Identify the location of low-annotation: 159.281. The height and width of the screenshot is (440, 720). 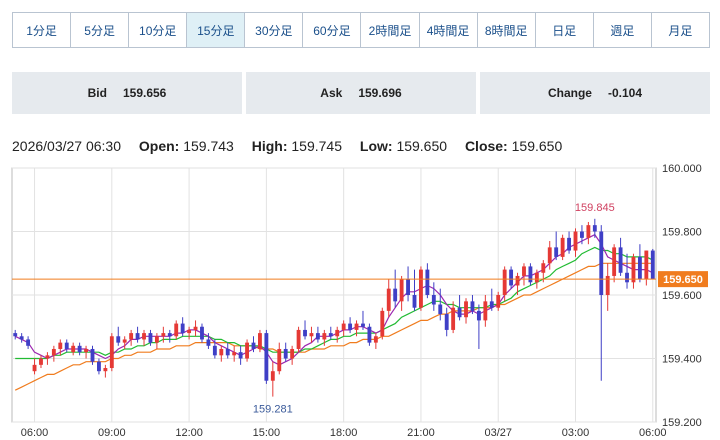
(273, 410).